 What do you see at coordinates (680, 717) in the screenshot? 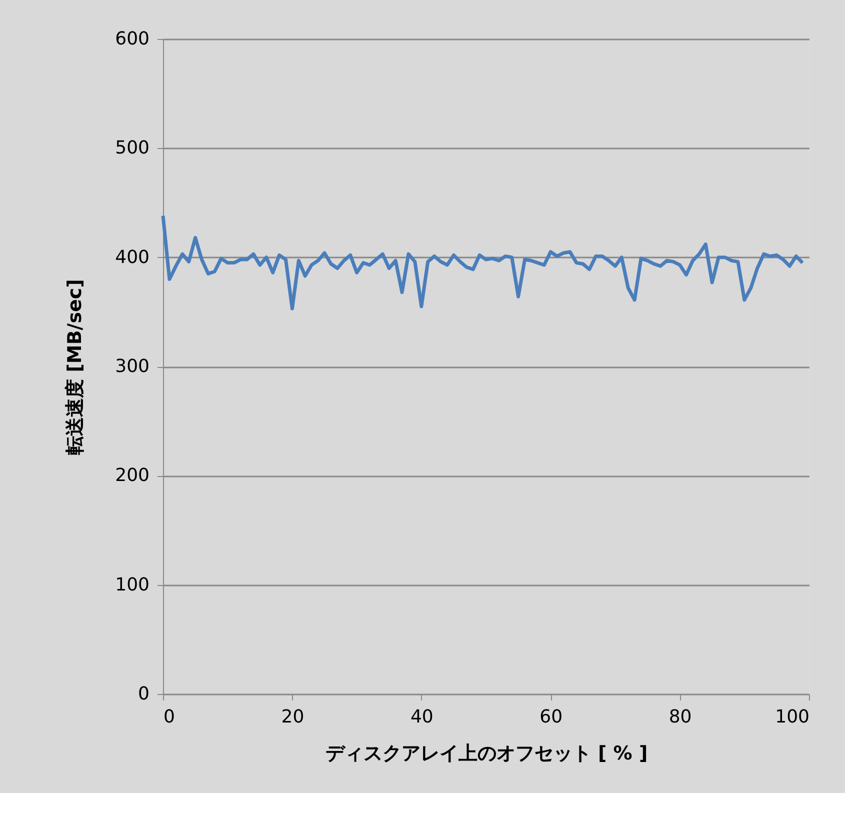
I see `x-tick-label: 80` at bounding box center [680, 717].